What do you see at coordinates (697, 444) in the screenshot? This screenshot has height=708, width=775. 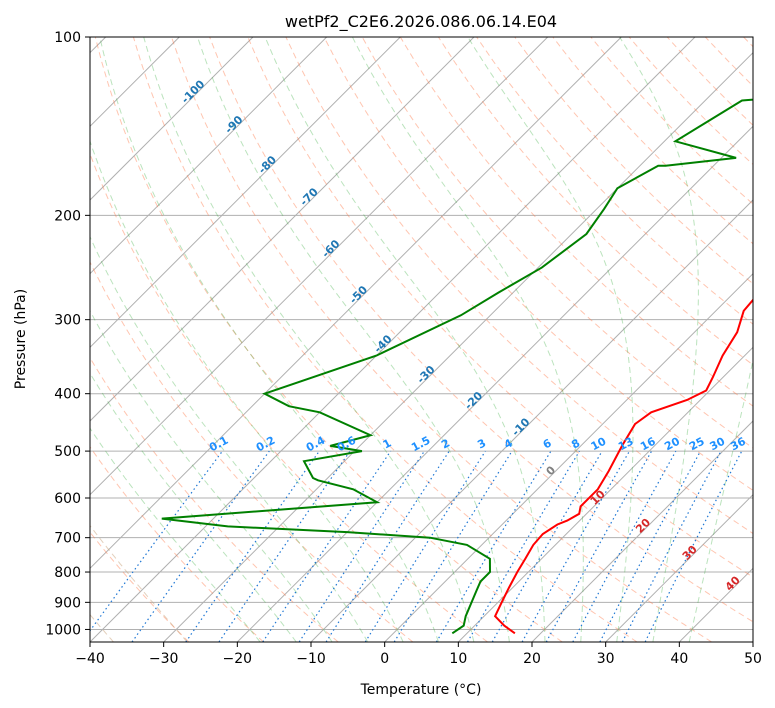 I see `mixing-ratio-label: 25` at bounding box center [697, 444].